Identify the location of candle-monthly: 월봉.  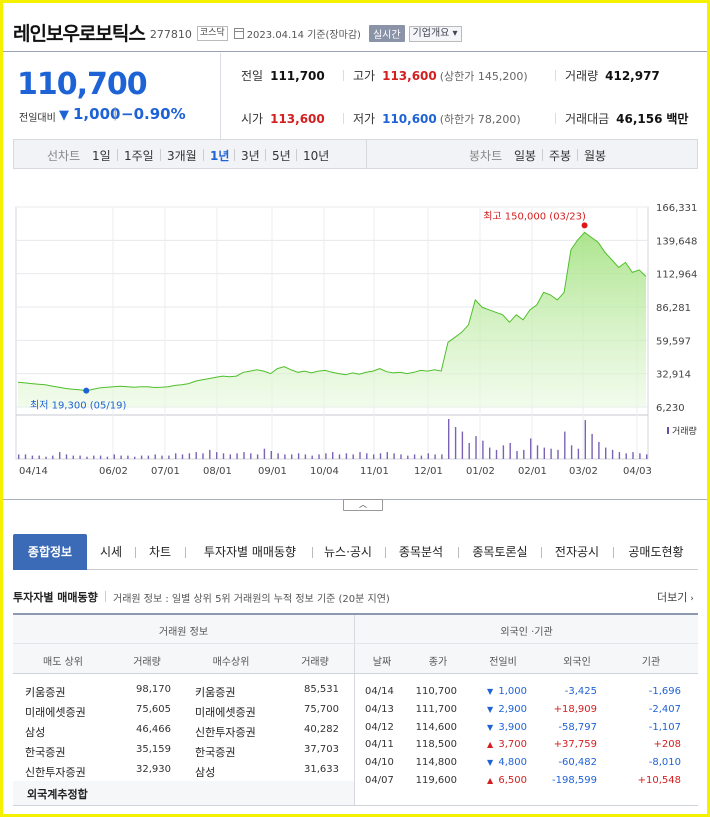
(595, 156).